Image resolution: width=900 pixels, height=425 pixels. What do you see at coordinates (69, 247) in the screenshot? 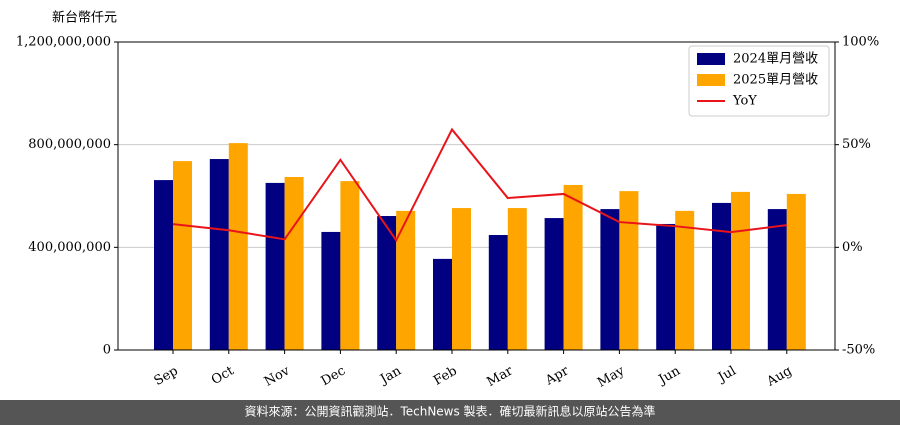
I see `y-tick-label: 400,000,000` at bounding box center [69, 247].